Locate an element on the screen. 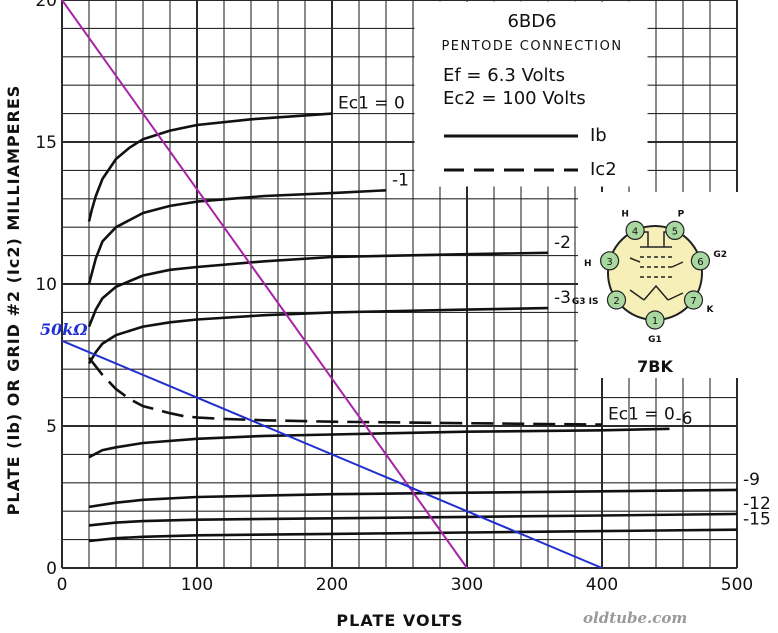 This screenshot has width=778, height=633. pin-number: 7 is located at coordinates (693, 301).